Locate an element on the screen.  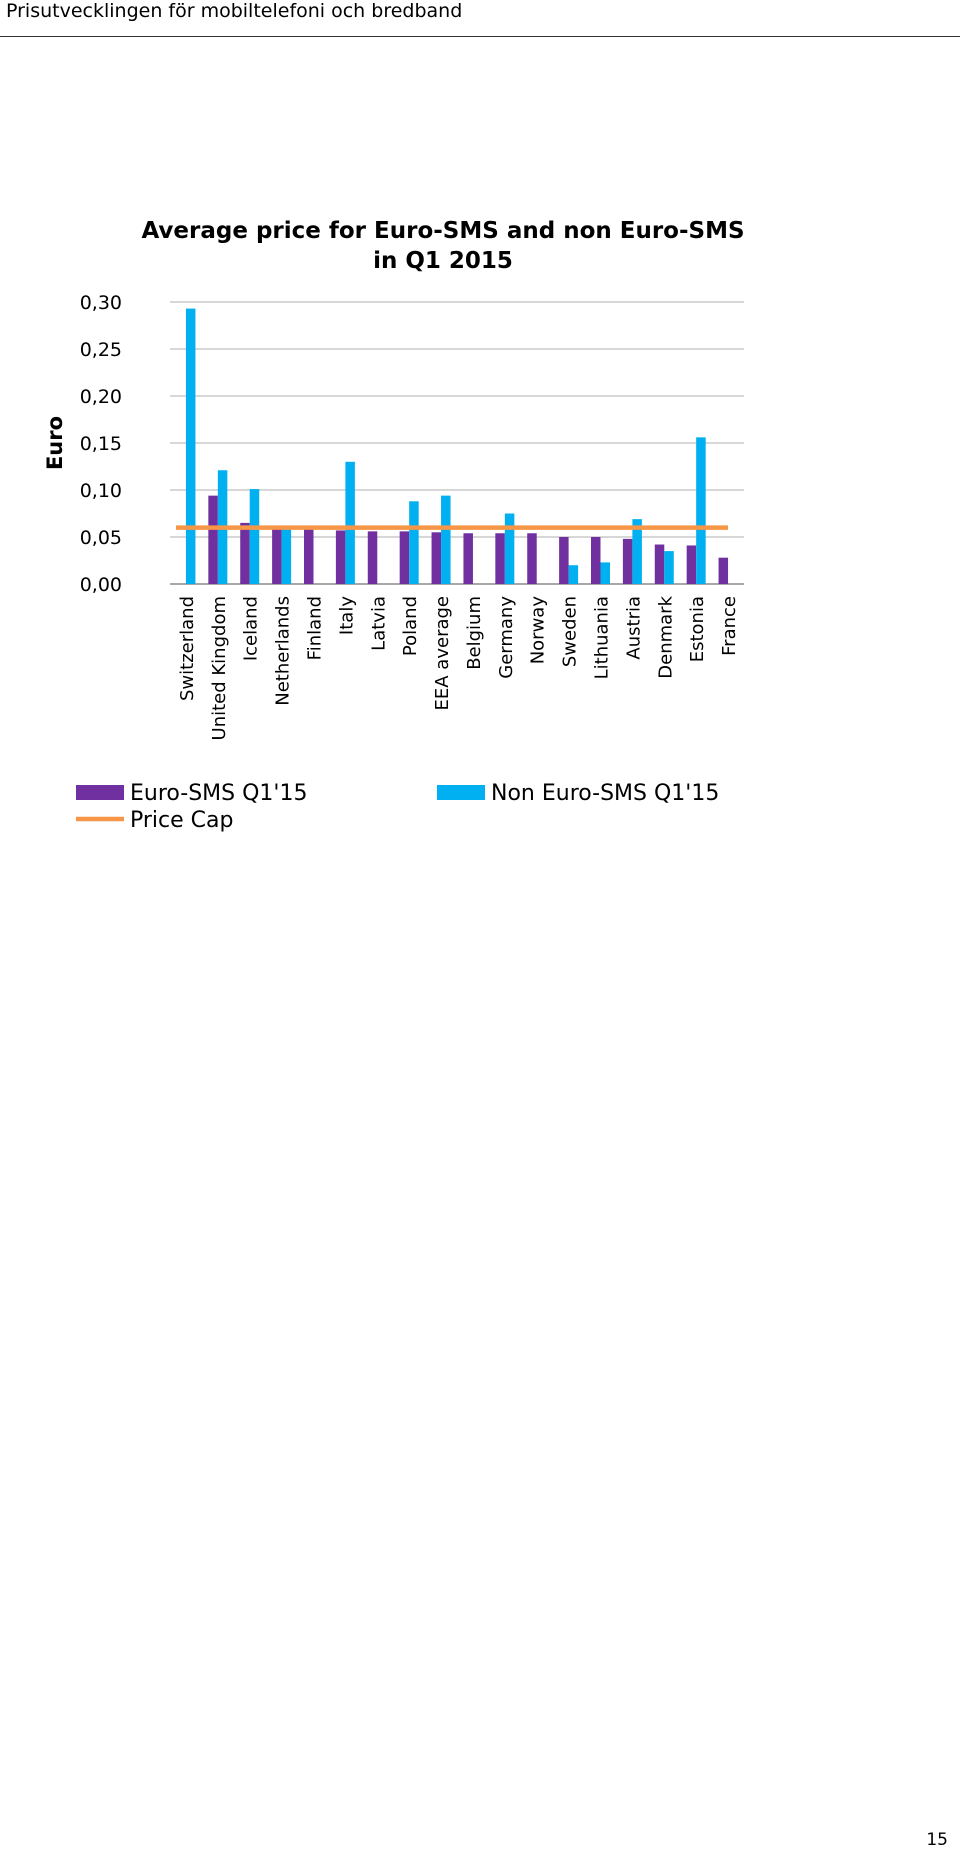
x-tick-label: Latvia is located at coordinates (378, 623).